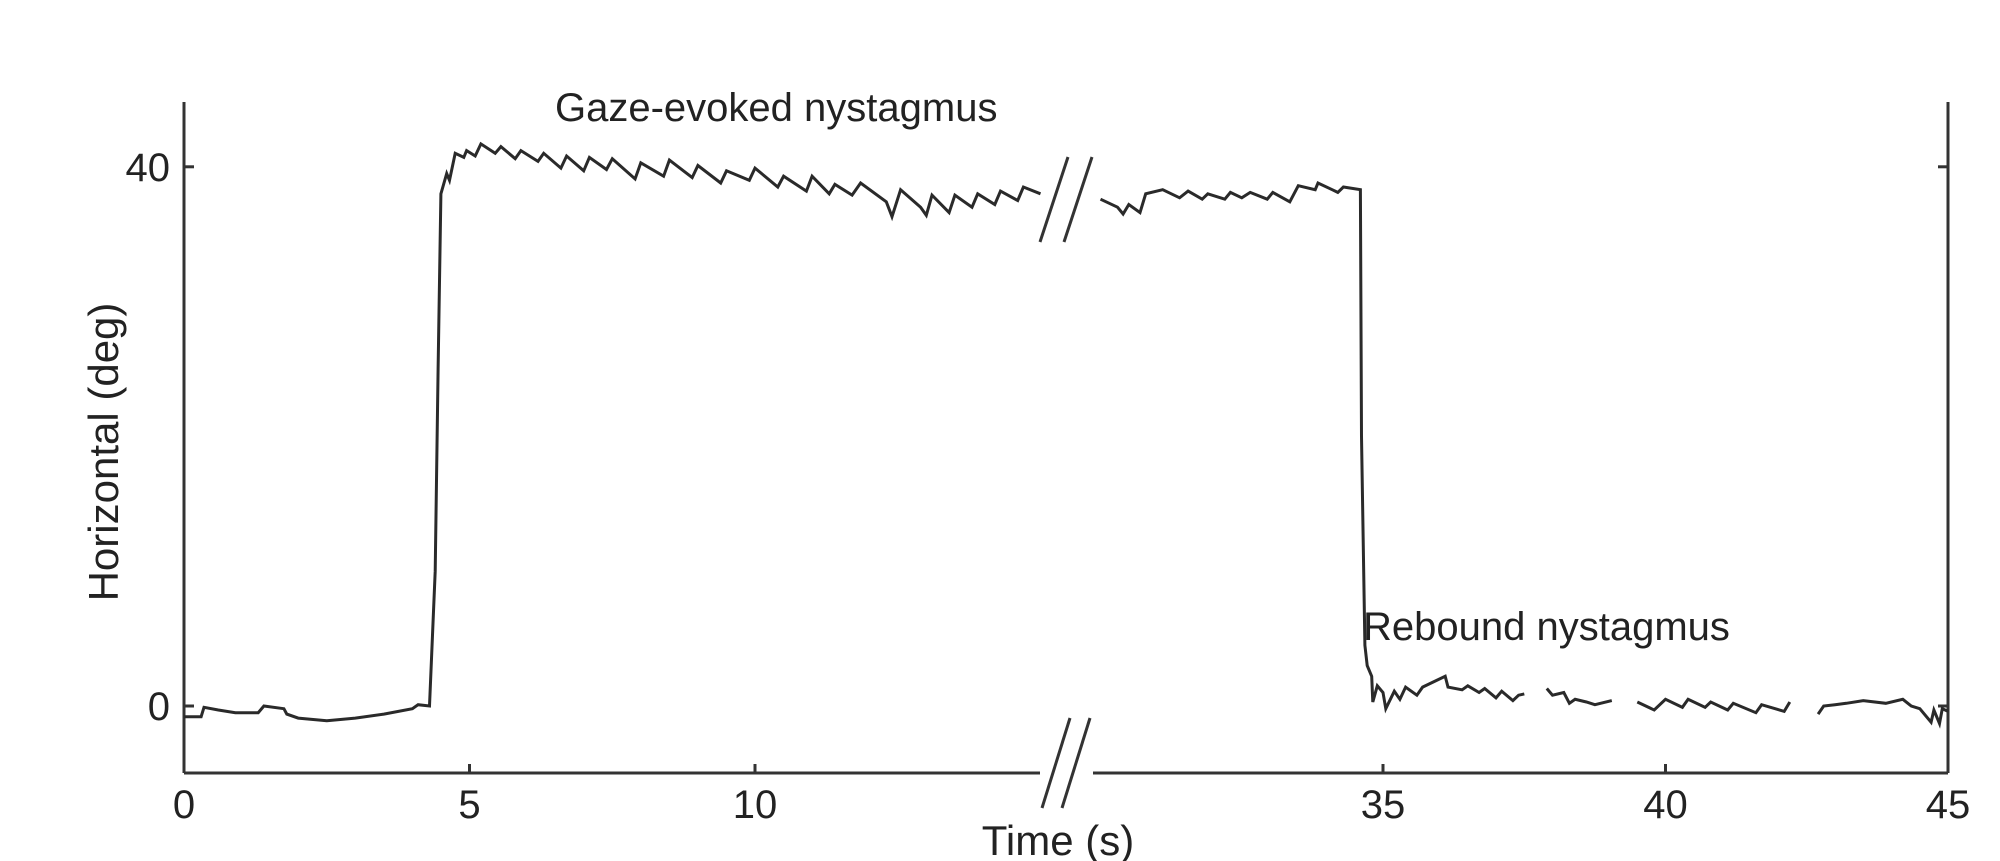 The image size is (2000, 861). Describe the element at coordinates (776, 108) in the screenshot. I see `annotation-gaze-evoked: Gaze-evoked nystagmus` at that location.